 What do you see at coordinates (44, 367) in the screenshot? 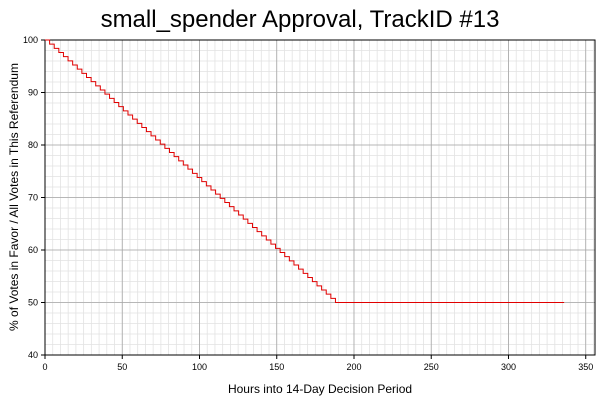
I see `x-tick-label: 0` at bounding box center [44, 367].